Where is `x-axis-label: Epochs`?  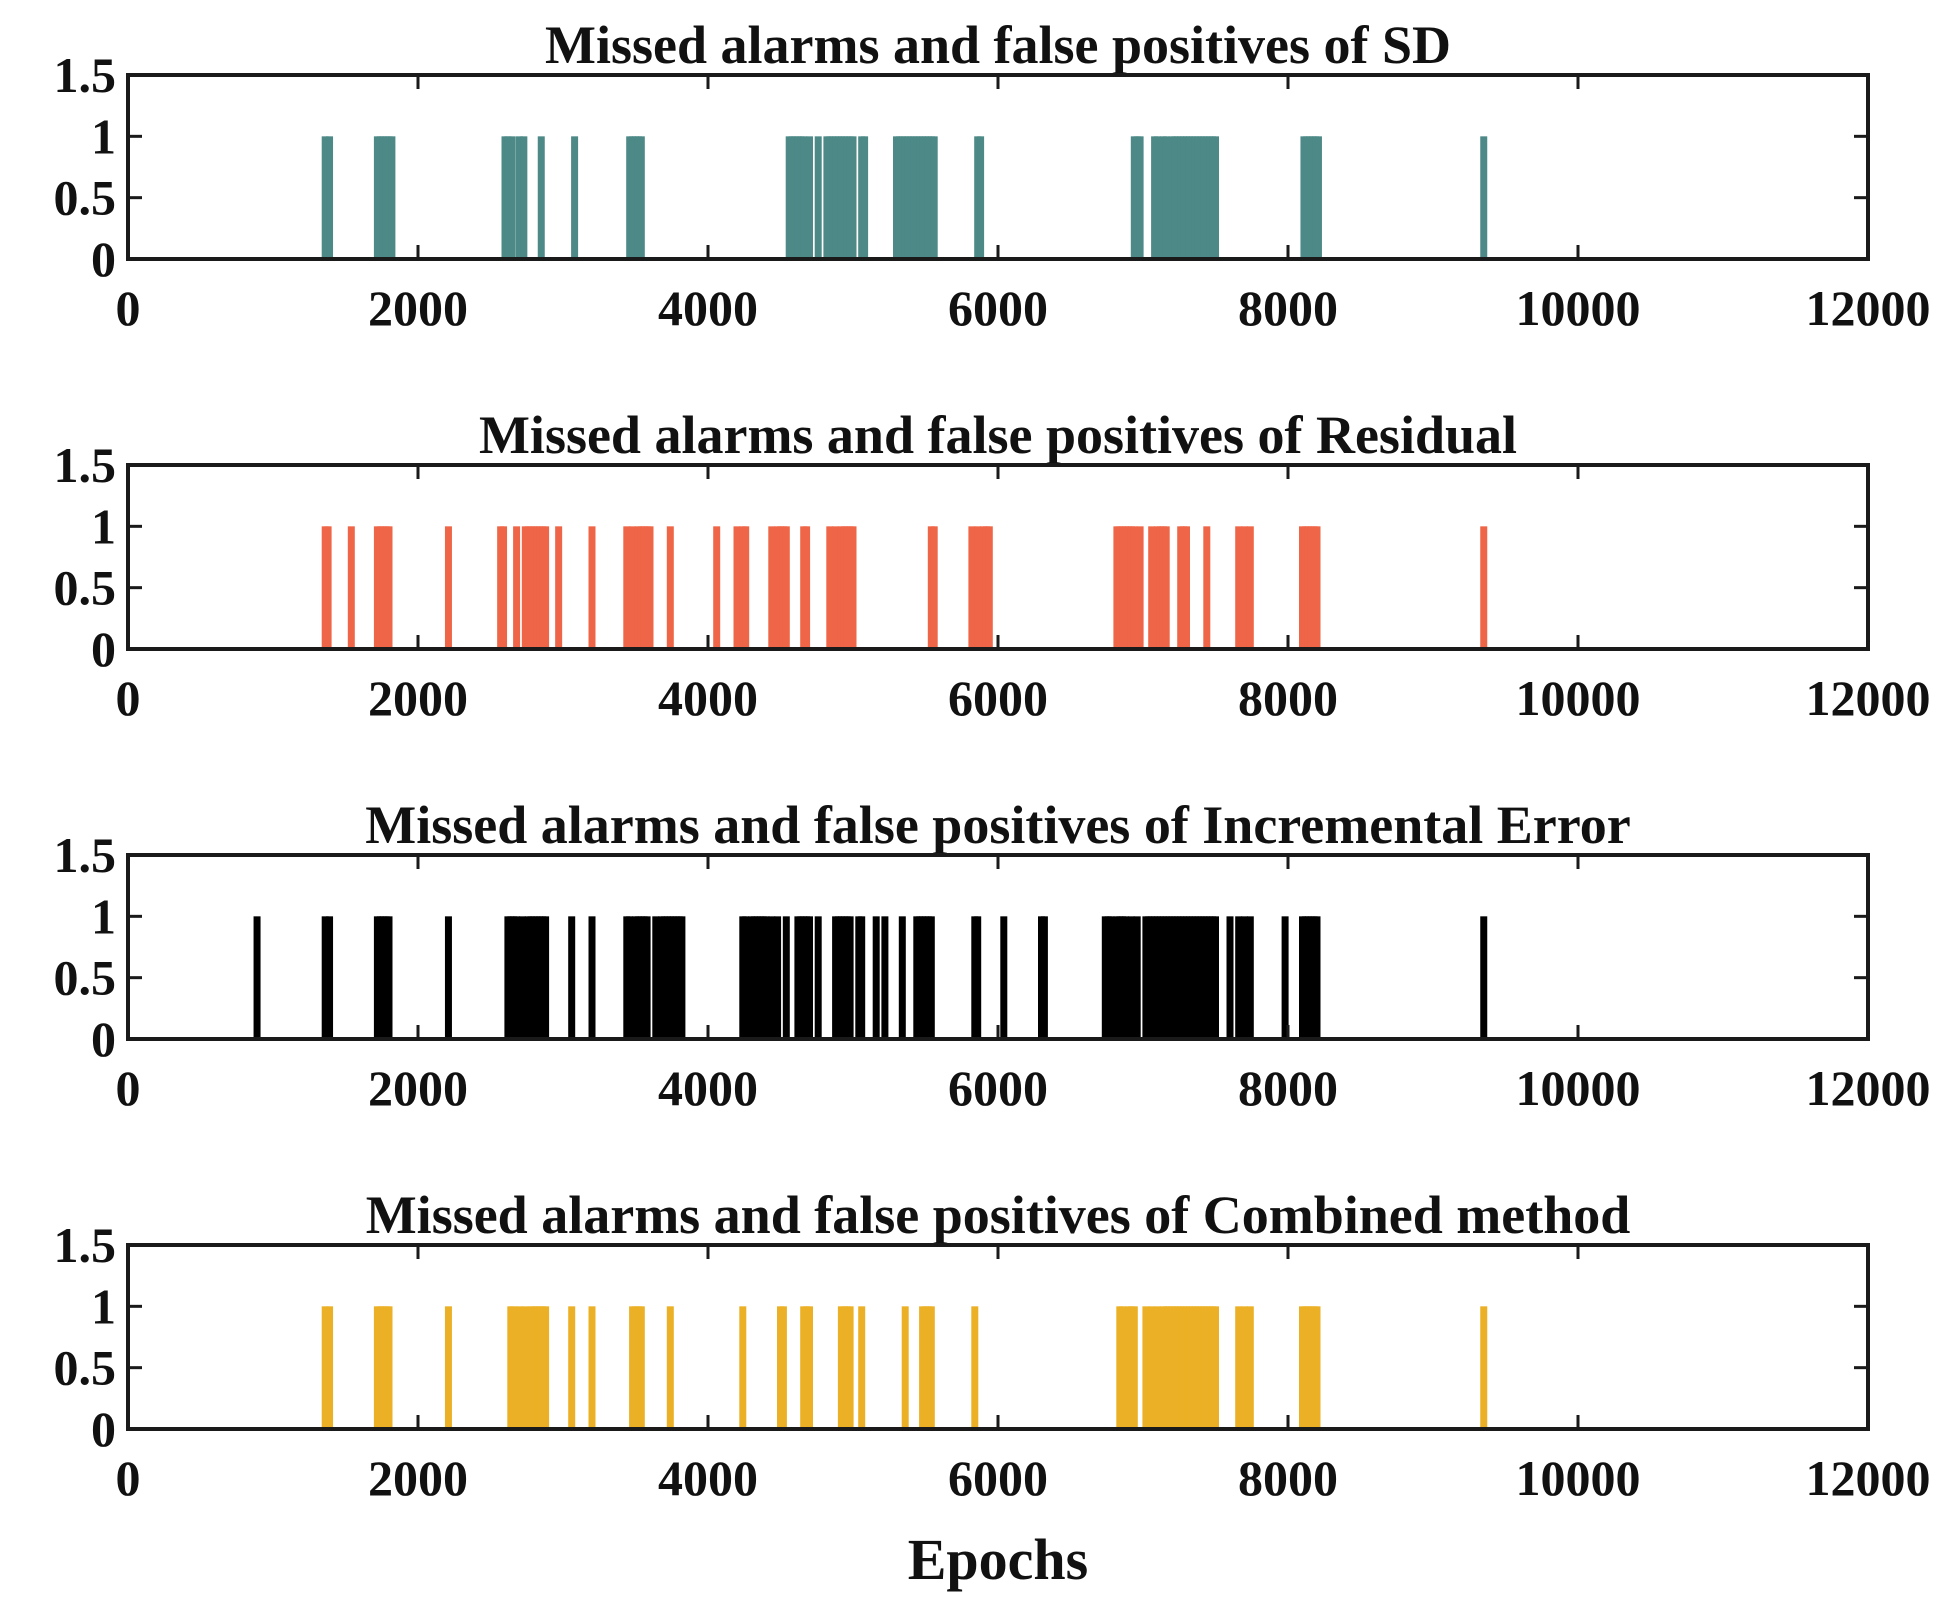 x-axis-label: Epochs is located at coordinates (998, 1559).